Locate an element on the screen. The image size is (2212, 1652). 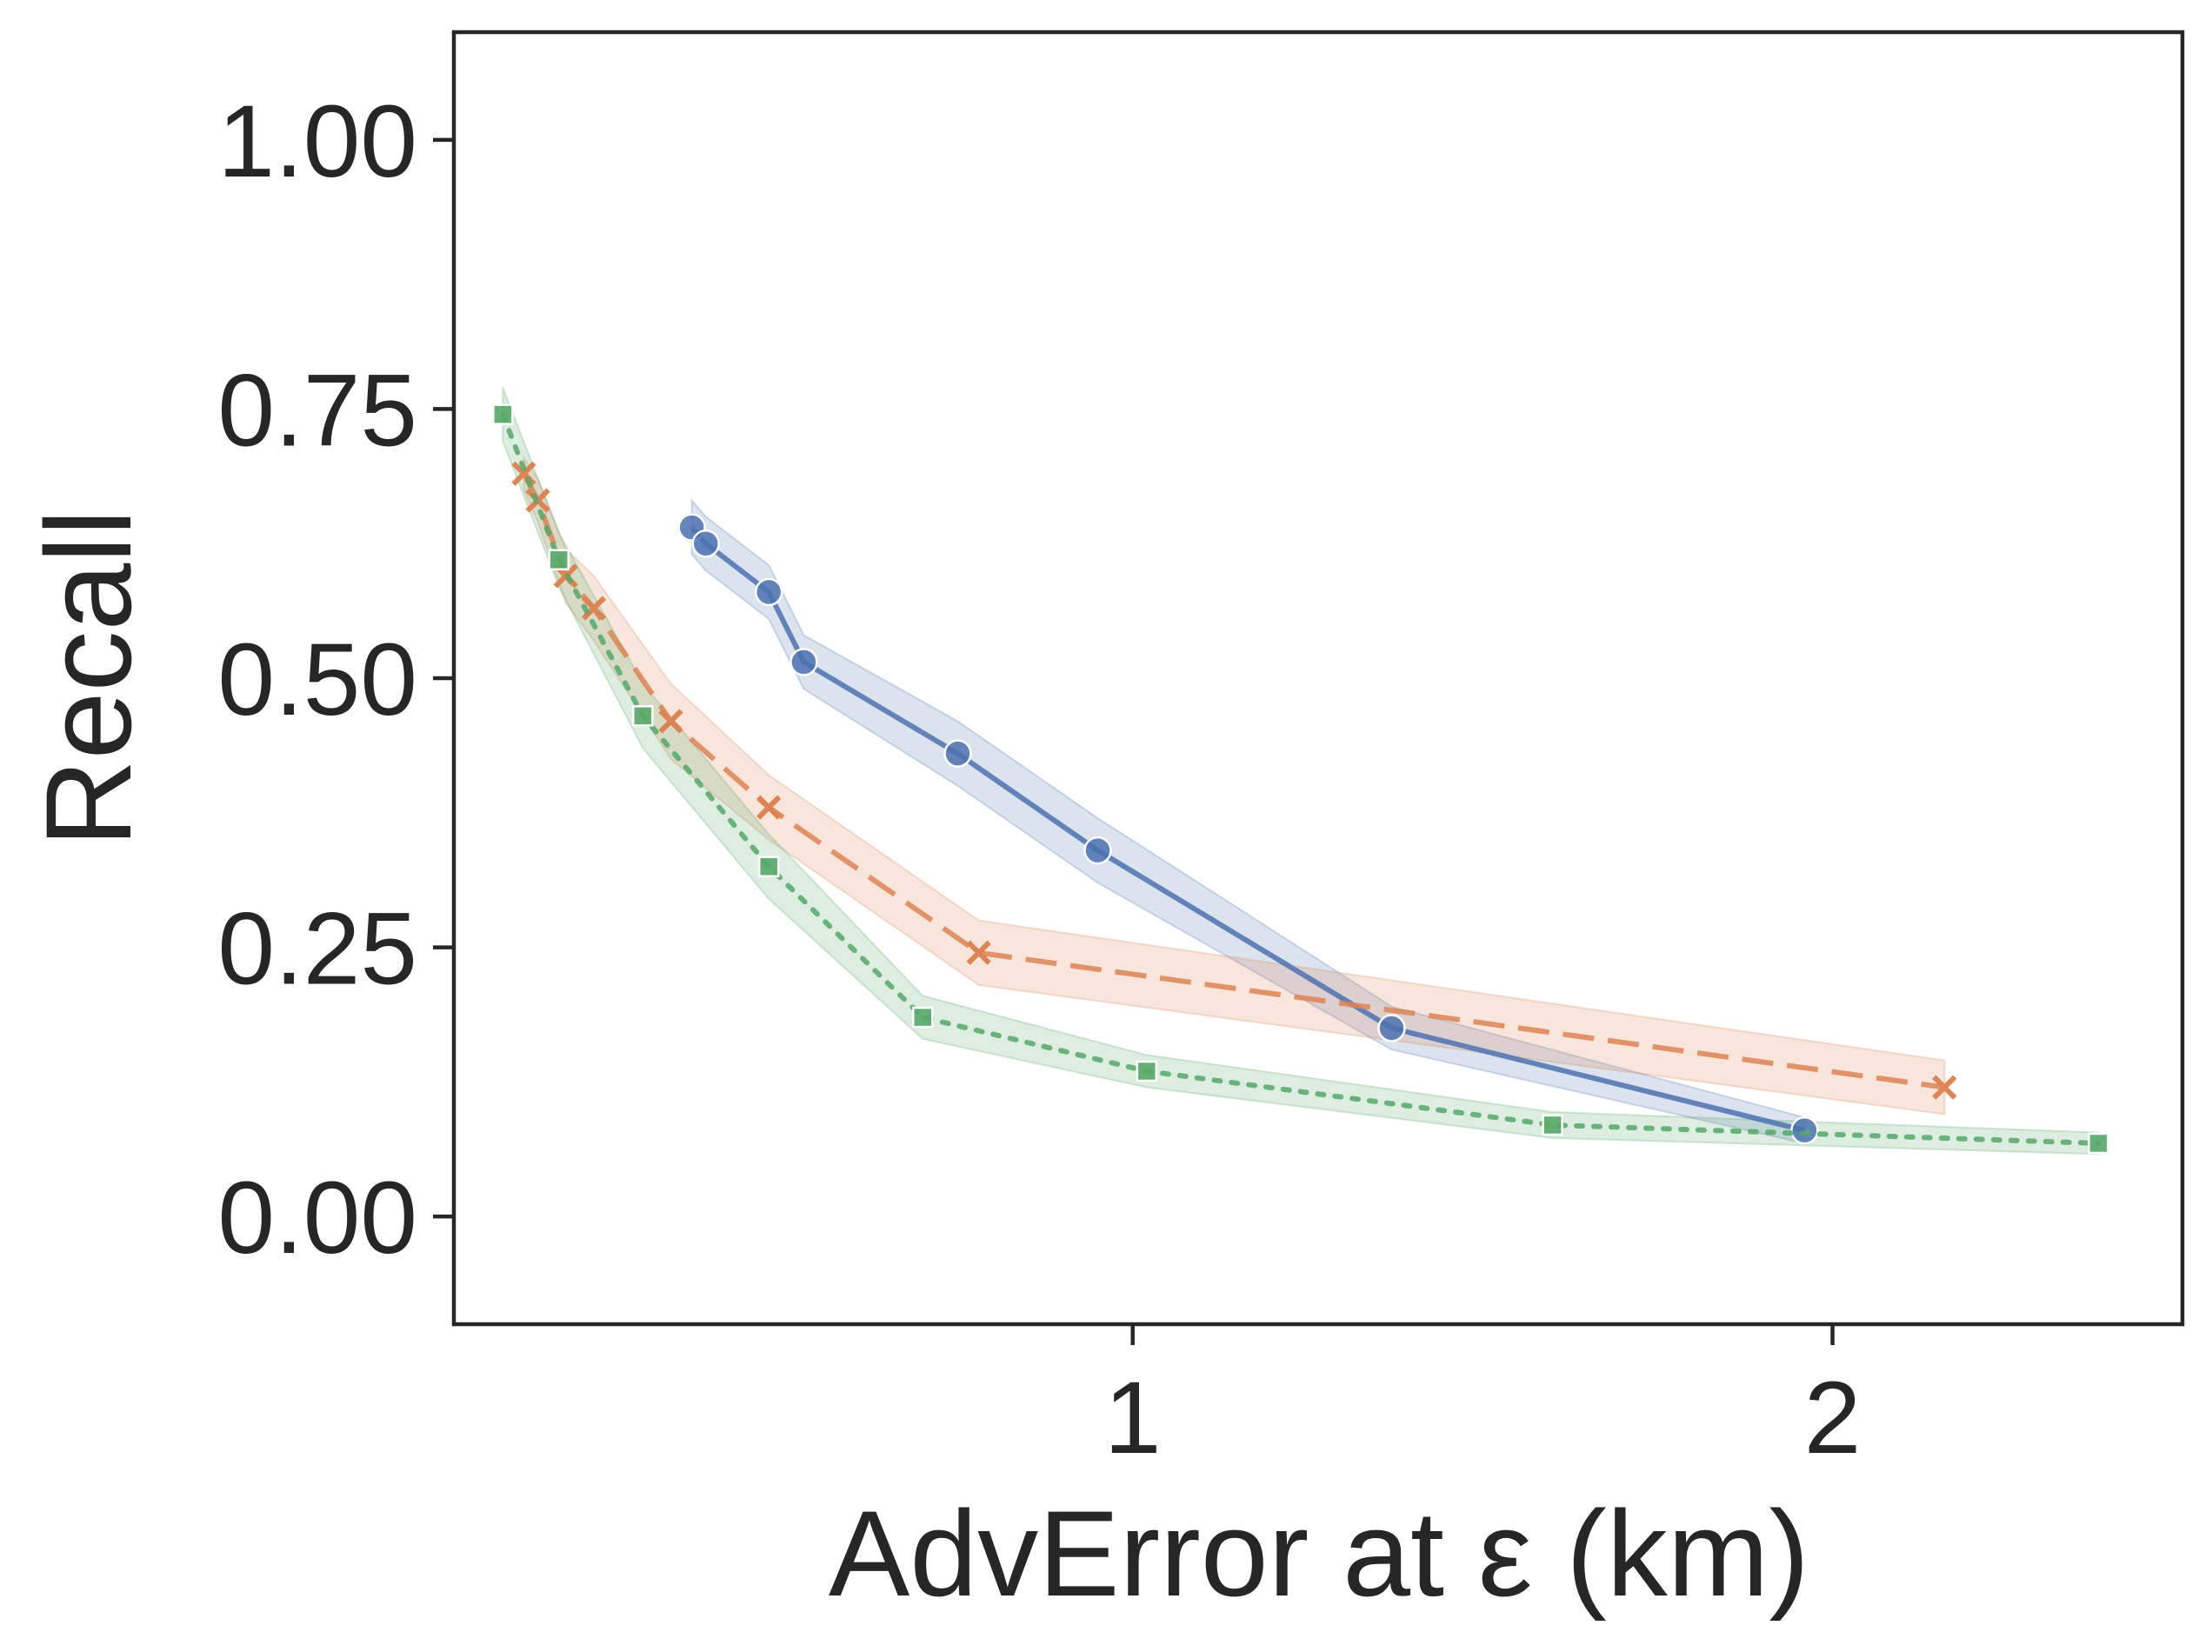
x-tick-label: 1 is located at coordinates (1133, 1418).